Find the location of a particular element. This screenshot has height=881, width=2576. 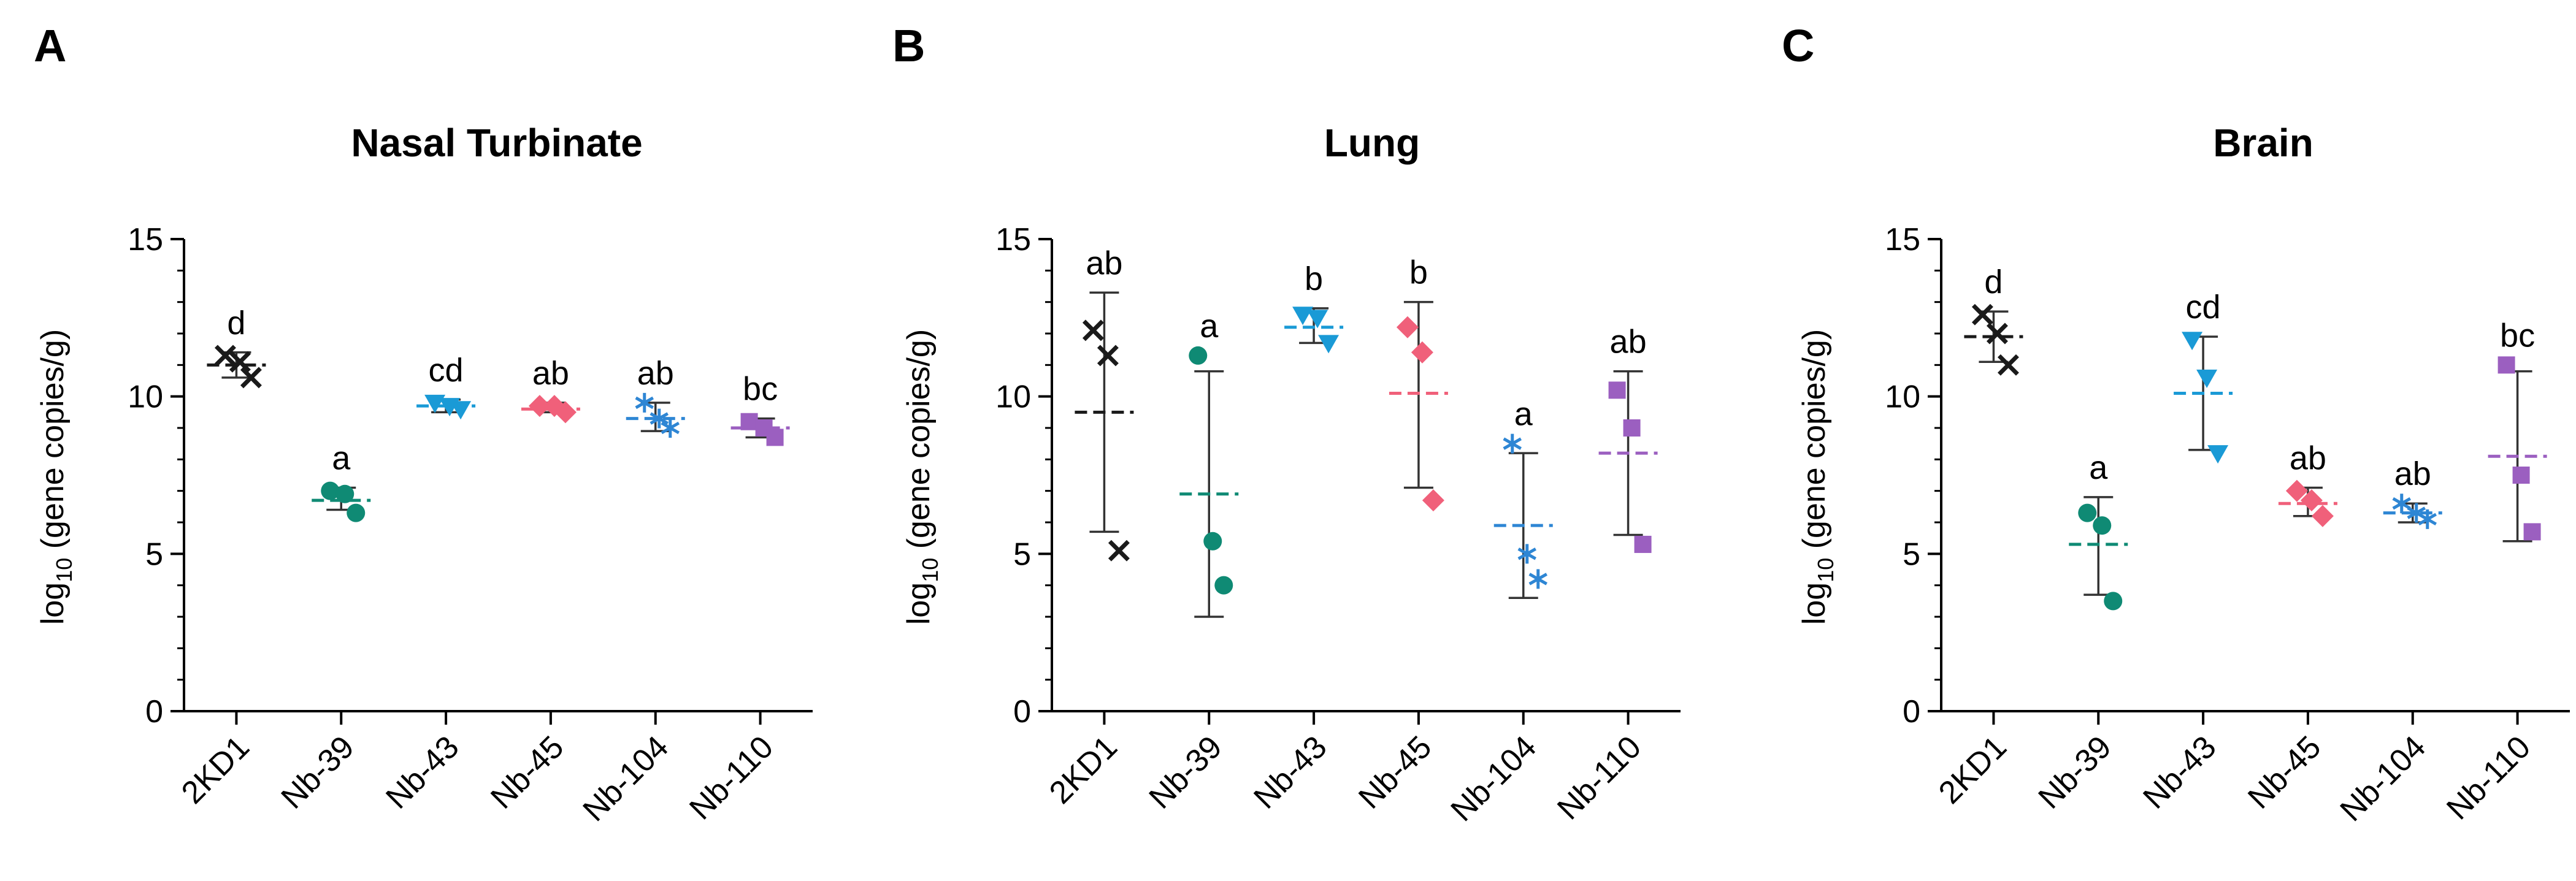

panel-letter-c: C is located at coordinates (1798, 46).